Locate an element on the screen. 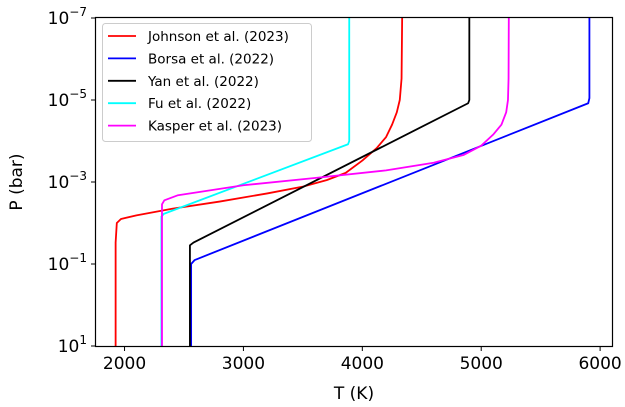 The height and width of the screenshot is (407, 625). x-axis-title: T (K) is located at coordinates (353, 394).